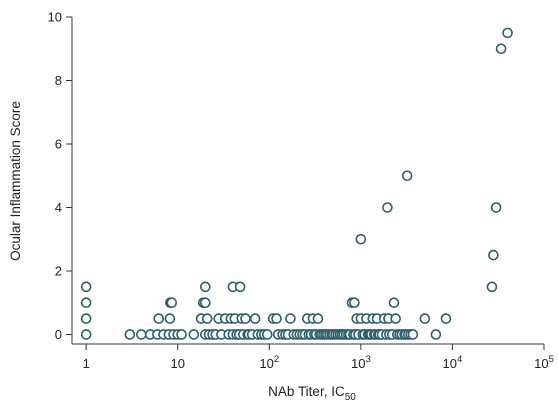 This screenshot has width=558, height=408. Describe the element at coordinates (15, 181) in the screenshot. I see `y-axis-title: Ocular Inflammation Score` at that location.